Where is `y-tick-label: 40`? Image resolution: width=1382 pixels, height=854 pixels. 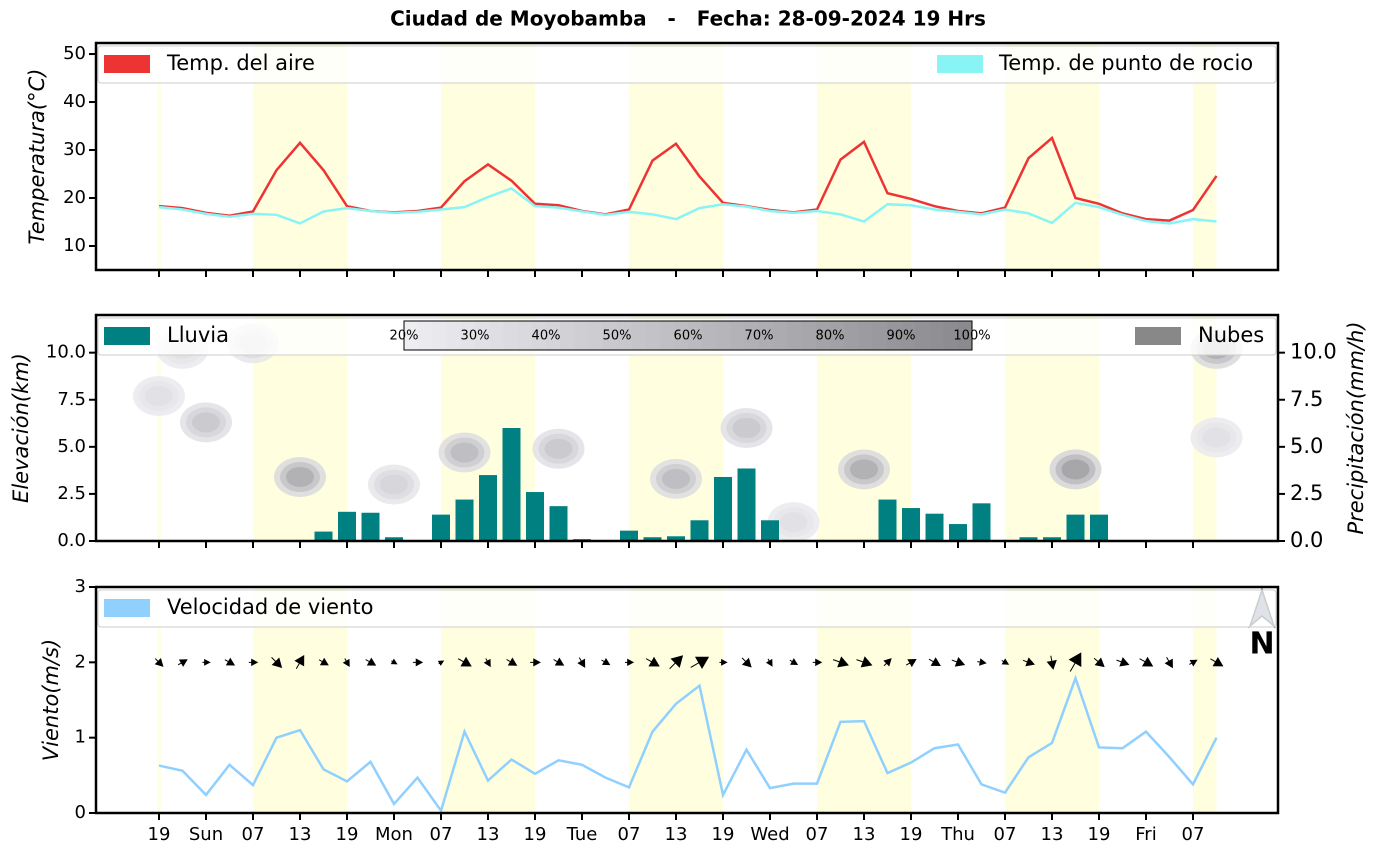 y-tick-label: 40 is located at coordinates (74, 101).